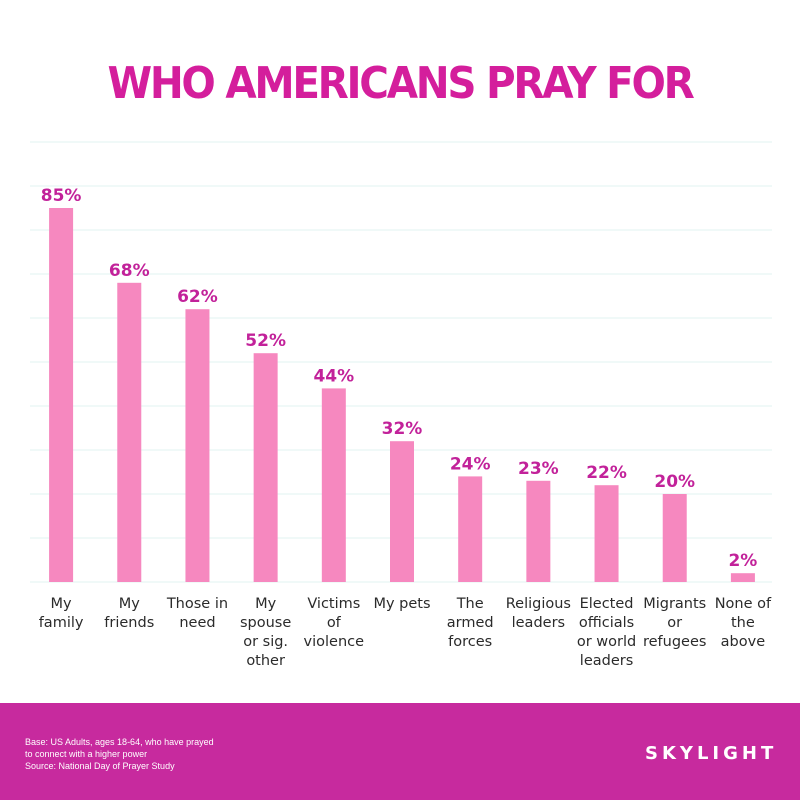  Describe the element at coordinates (197, 613) in the screenshot. I see `category-label: Those in need` at that location.